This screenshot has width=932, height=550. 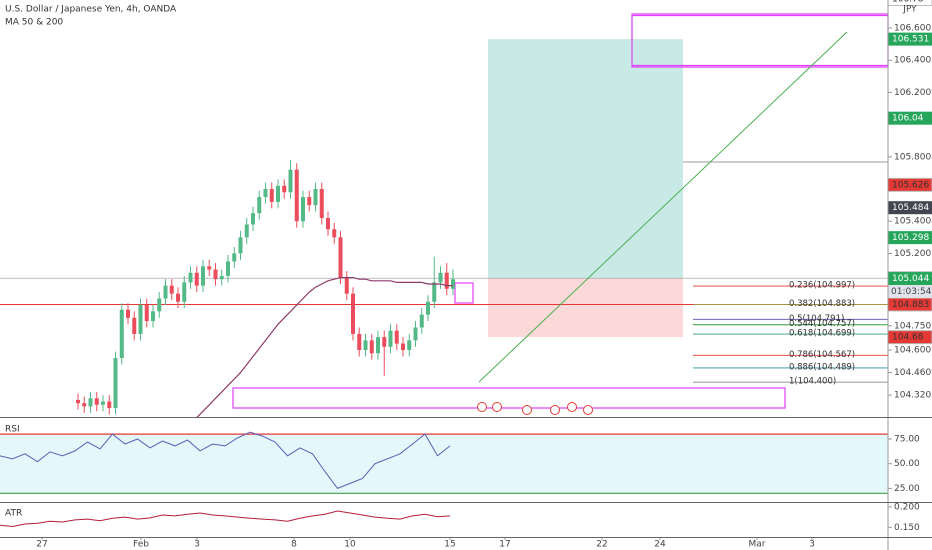 I want to click on price-label: 105.484, so click(x=910, y=208).